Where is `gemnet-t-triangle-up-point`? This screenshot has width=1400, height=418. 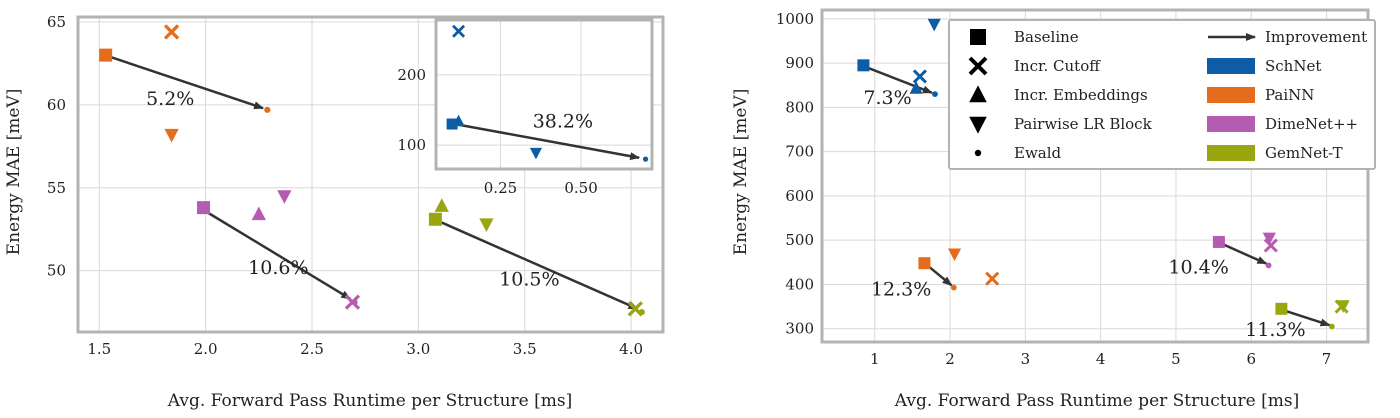 gemnet-t-triangle-up-point is located at coordinates (441, 205).